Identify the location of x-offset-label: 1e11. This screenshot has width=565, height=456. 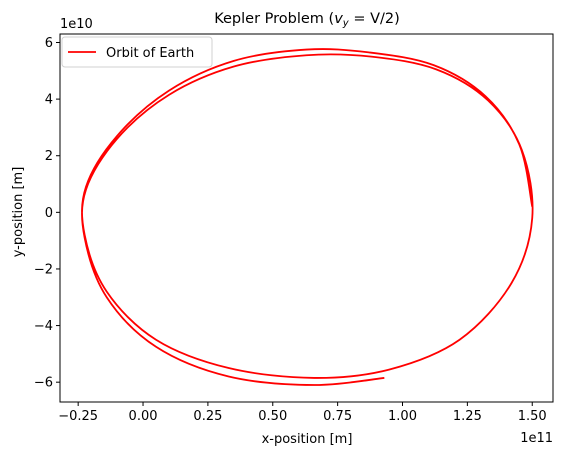
(536, 438).